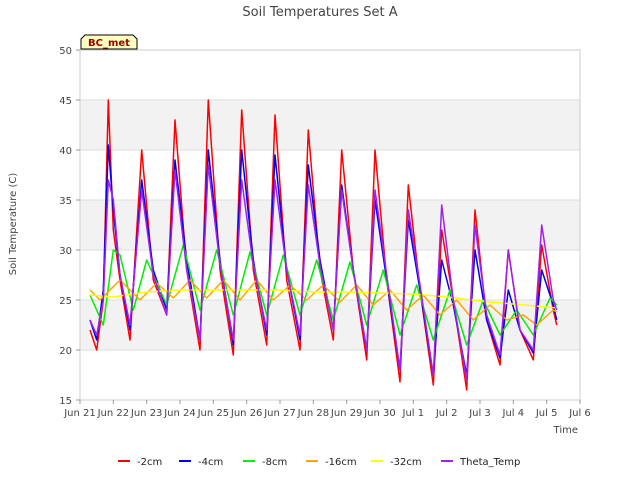 The width and height of the screenshot is (640, 484). I want to click on y-tick-label: 50, so click(65, 51).